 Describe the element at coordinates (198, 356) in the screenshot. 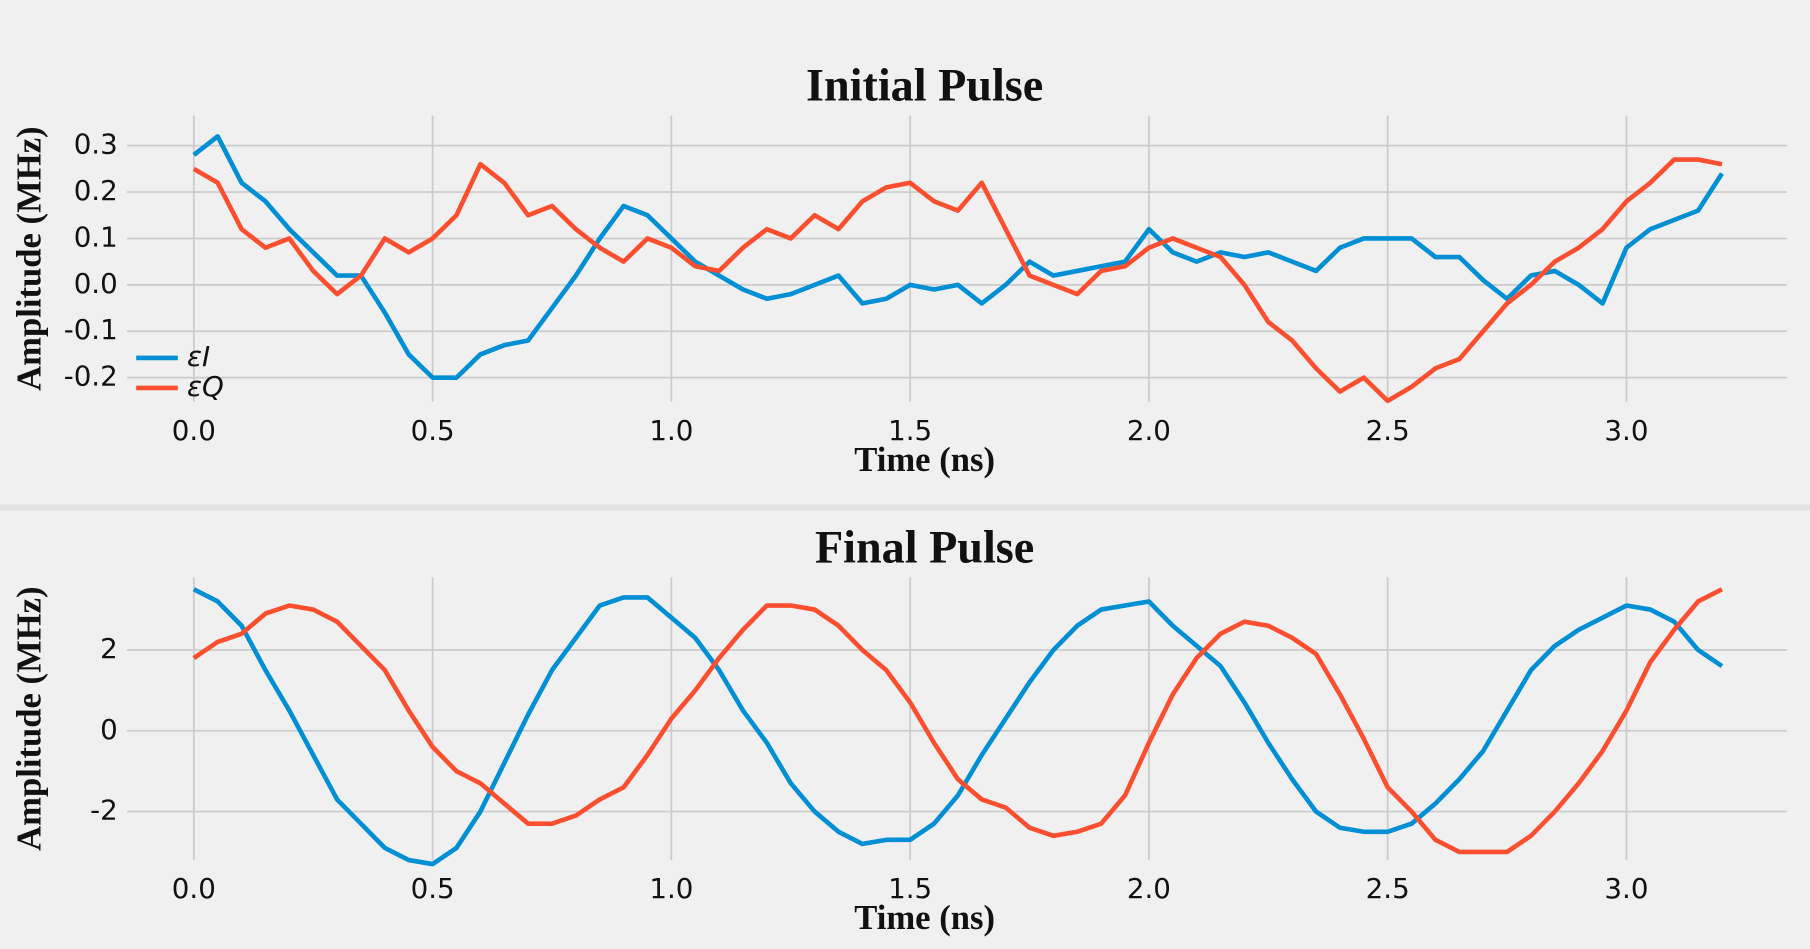

I see `legend-label: εI` at that location.